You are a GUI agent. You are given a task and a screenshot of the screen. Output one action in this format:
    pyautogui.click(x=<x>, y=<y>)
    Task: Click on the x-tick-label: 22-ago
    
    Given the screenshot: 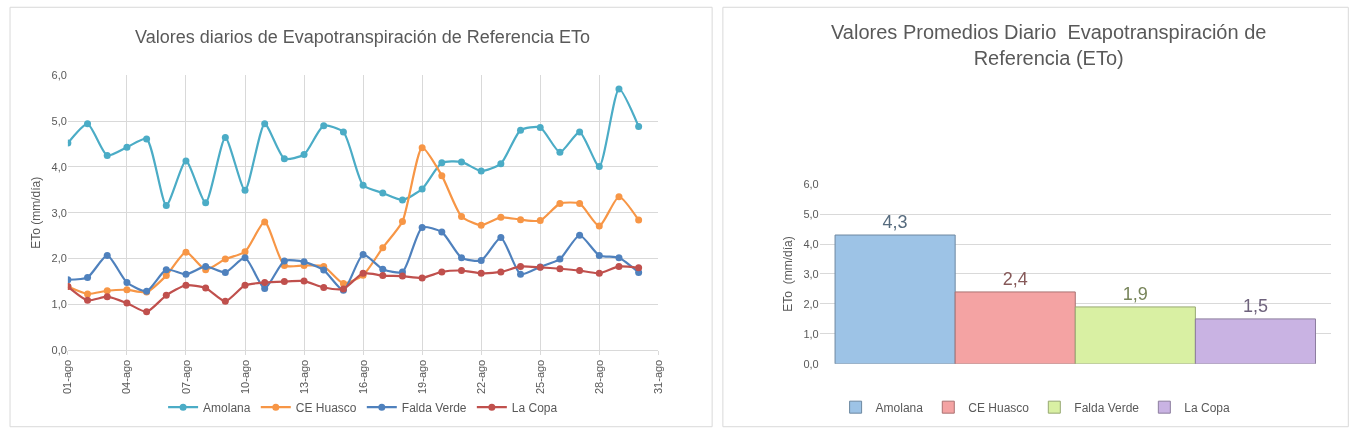 What is the action you would take?
    pyautogui.click(x=480, y=377)
    